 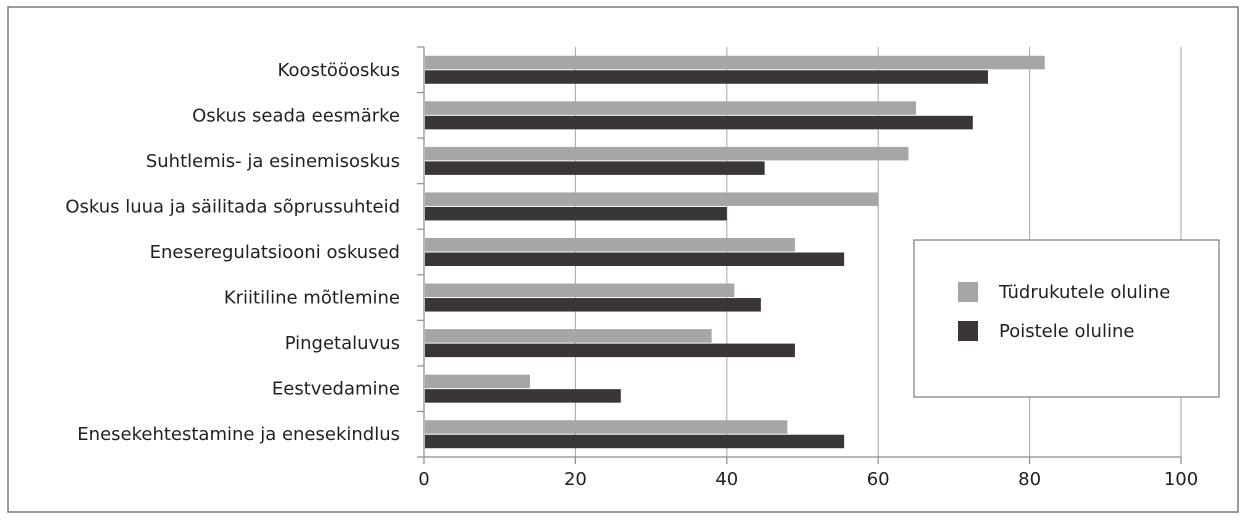 What do you see at coordinates (808, 479) in the screenshot?
I see `x-tick-labels: 0 20 40 60 80 100` at bounding box center [808, 479].